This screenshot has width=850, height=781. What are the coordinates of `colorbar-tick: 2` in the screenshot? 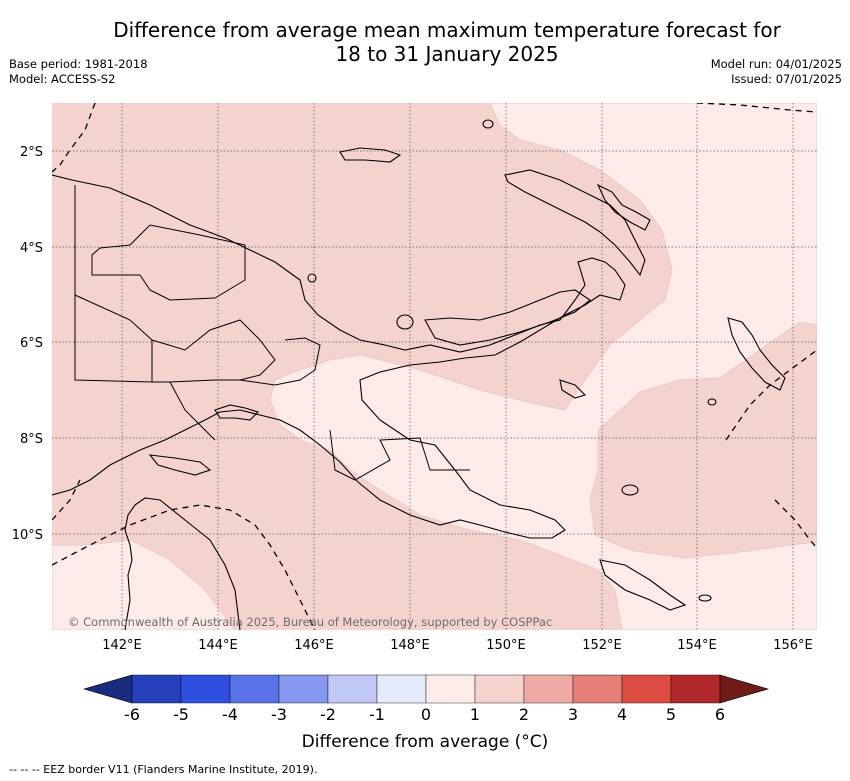 It's located at (524, 714).